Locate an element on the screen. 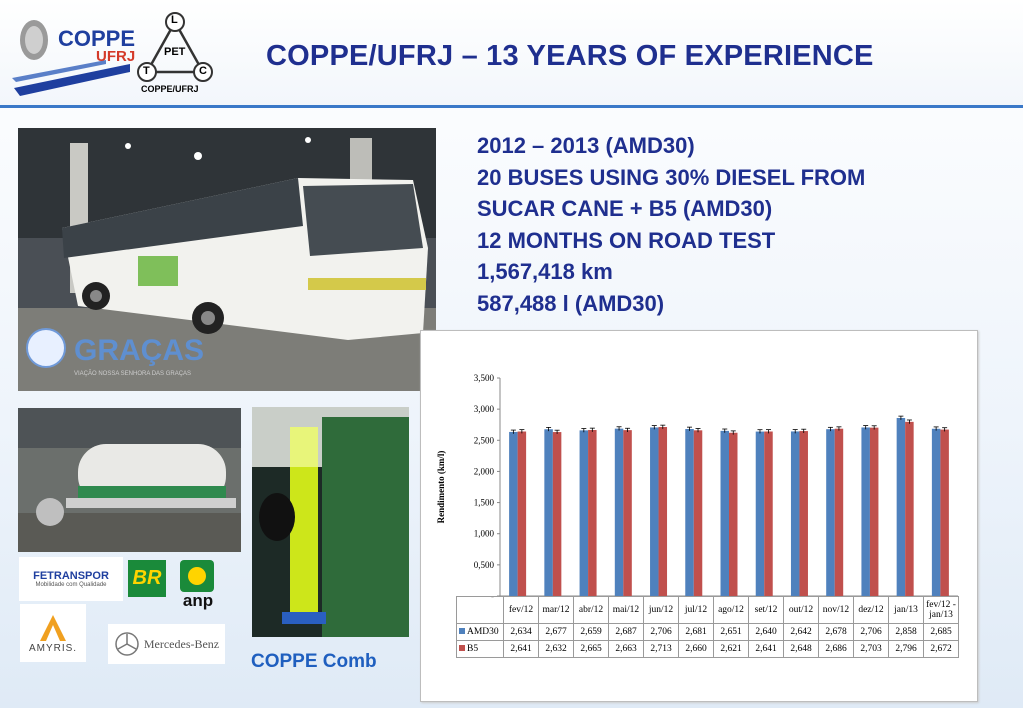  table-cell: 2,677 is located at coordinates (556, 632).